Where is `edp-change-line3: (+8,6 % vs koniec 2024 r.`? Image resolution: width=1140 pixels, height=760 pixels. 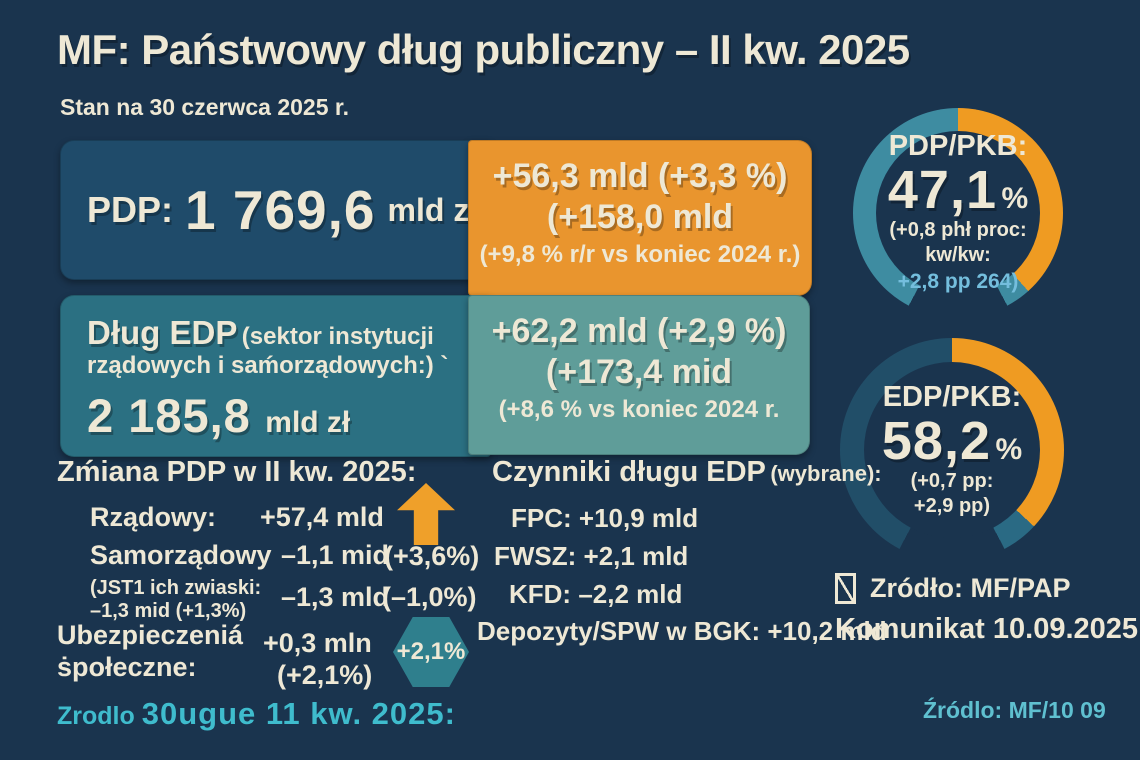
edp-change-line3: (+8,6 % vs koniec 2024 r. is located at coordinates (639, 409).